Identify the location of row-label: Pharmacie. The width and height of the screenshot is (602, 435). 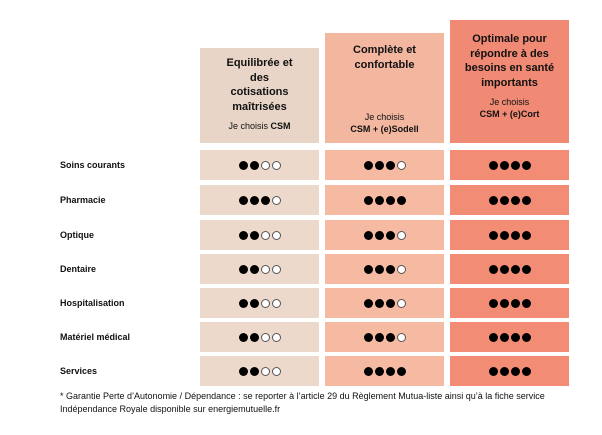
(83, 200).